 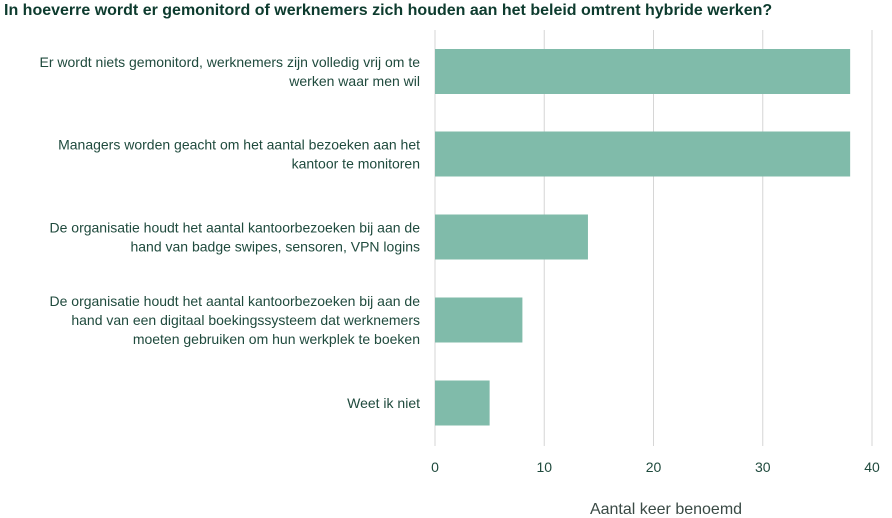 What do you see at coordinates (666, 509) in the screenshot?
I see `x-axis-title: Aantal keer benoemd` at bounding box center [666, 509].